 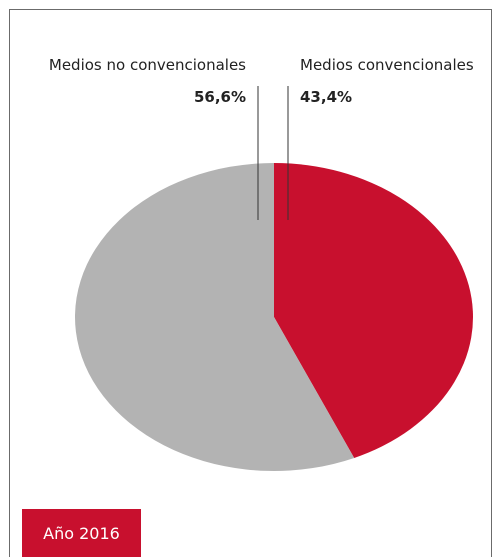 What do you see at coordinates (220, 97) in the screenshot?
I see `slice-value-no-convencionales: 56,6%` at bounding box center [220, 97].